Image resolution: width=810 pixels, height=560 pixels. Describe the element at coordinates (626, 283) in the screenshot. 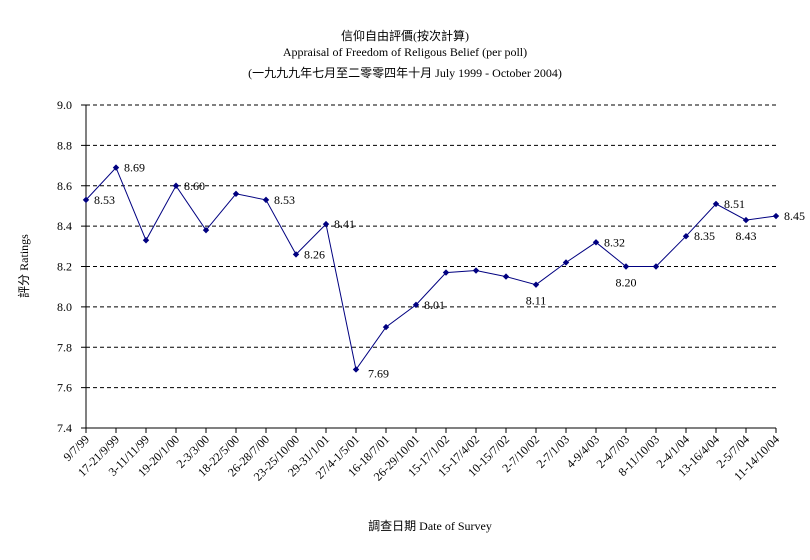

I see `data-label: 8.20` at that location.